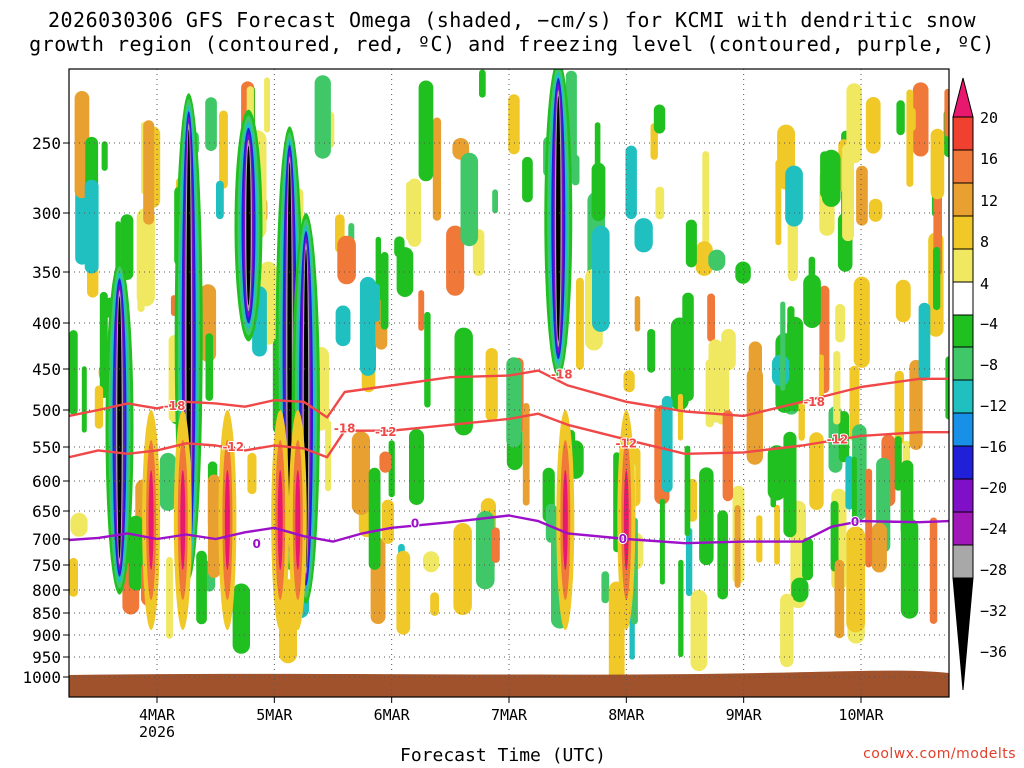  I want to click on x-tick-label: 8MAR, so click(626, 715).